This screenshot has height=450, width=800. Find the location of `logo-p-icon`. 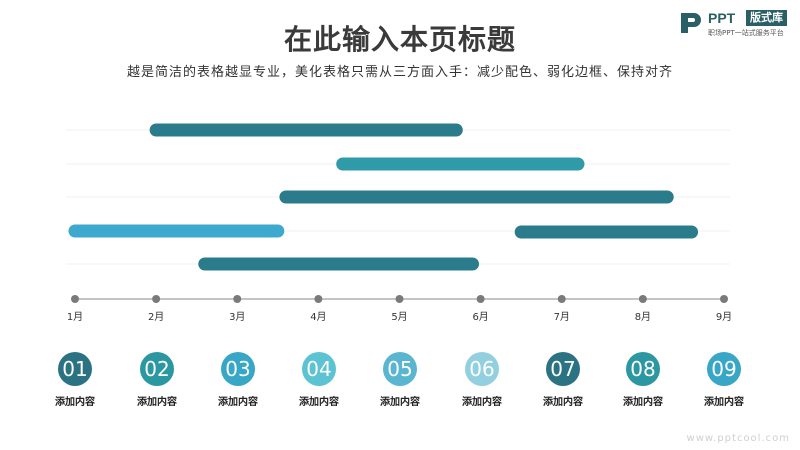

logo-p-icon is located at coordinates (691, 23).